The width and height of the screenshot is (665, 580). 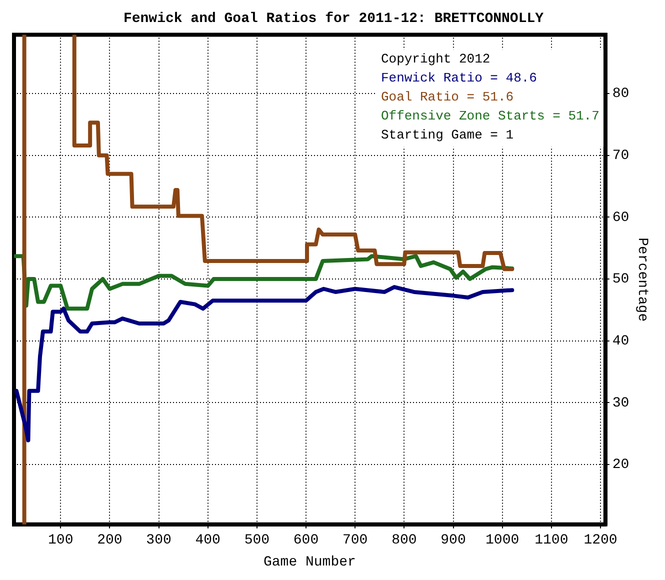 I want to click on x-tick-label: 1200, so click(x=601, y=540).